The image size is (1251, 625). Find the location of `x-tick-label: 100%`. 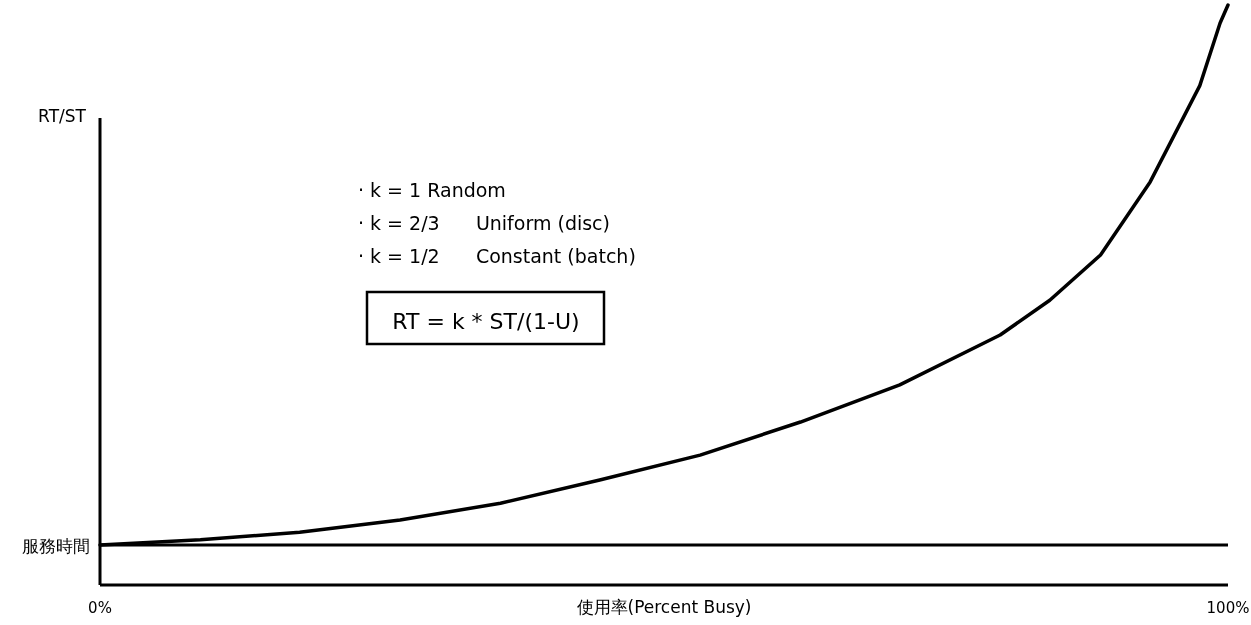

x-tick-label: 100% is located at coordinates (1228, 608).